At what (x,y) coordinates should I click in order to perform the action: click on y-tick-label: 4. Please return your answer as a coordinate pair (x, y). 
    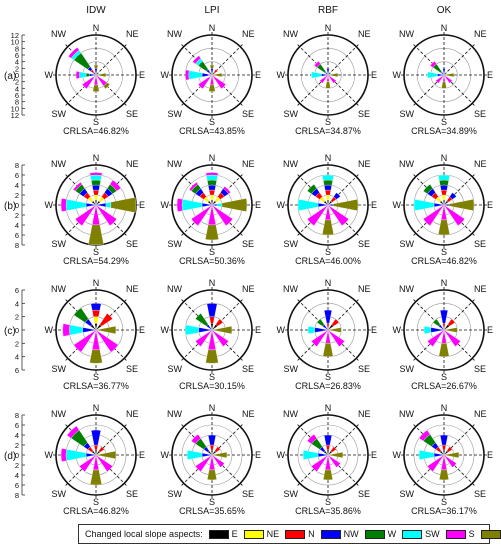
    Looking at the image, I should click on (17, 88).